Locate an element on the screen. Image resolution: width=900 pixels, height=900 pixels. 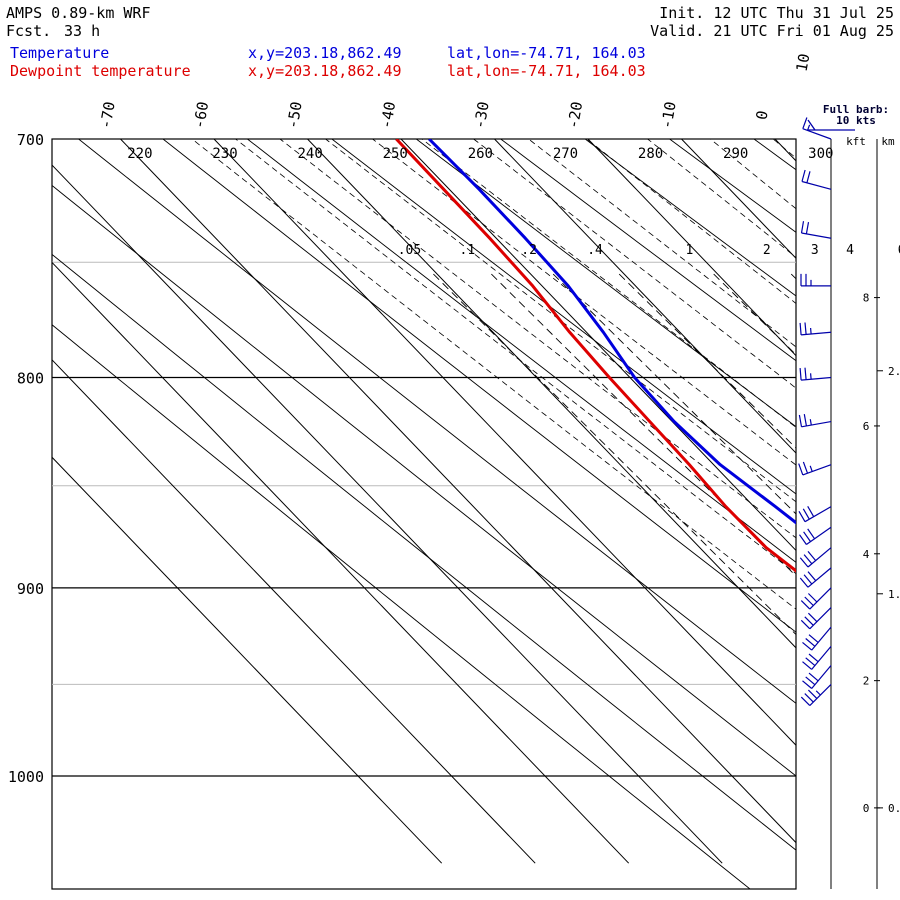
temp-tick--70: -70 is located at coordinates (107, 115).